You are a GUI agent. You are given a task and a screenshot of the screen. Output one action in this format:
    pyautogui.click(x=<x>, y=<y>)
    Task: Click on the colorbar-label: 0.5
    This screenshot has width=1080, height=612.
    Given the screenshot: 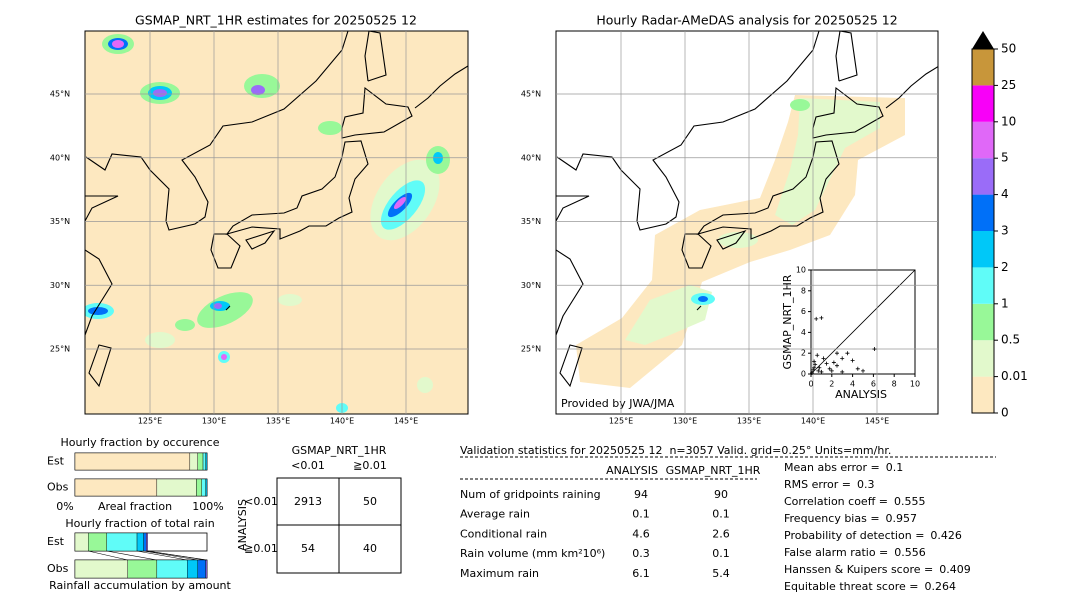 What is the action you would take?
    pyautogui.click(x=1010, y=340)
    